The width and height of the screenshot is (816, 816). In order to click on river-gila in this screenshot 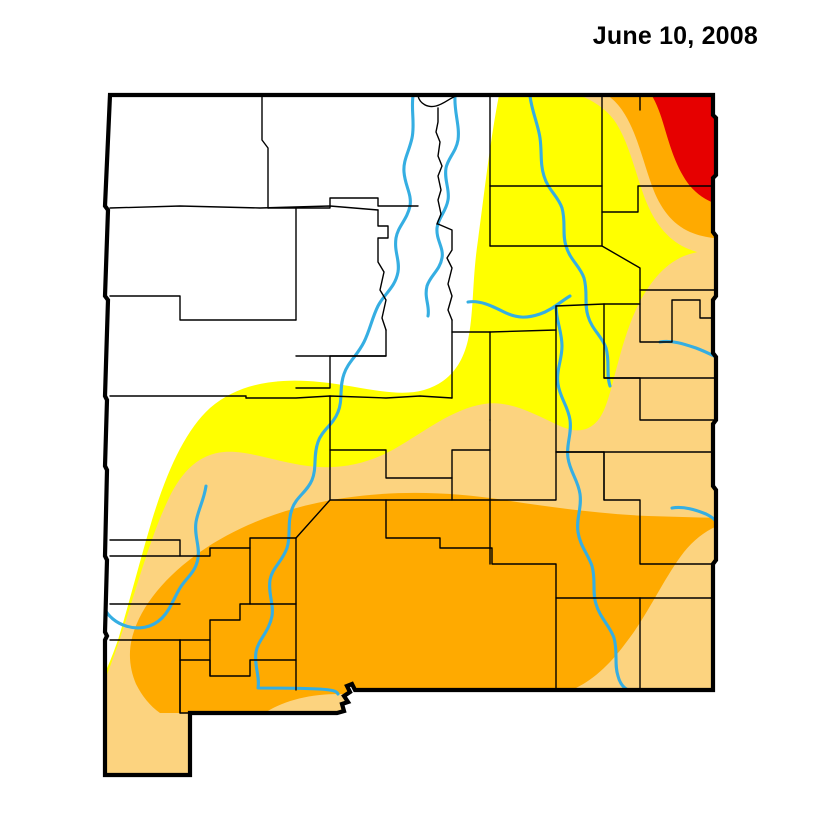, I will do `click(156, 557)`.